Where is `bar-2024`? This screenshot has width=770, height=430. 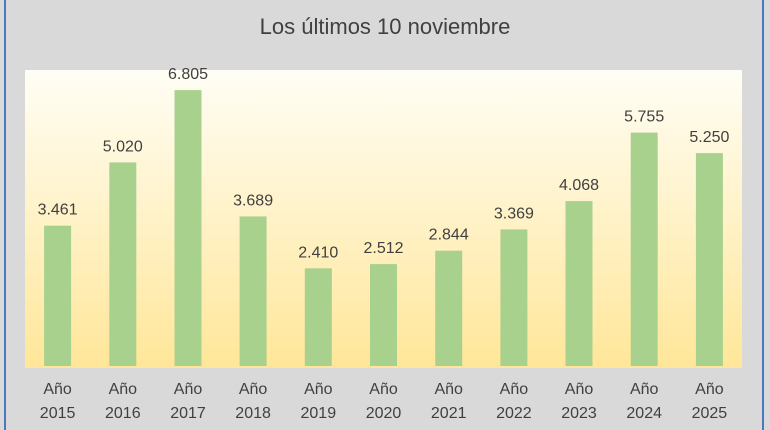 bar-2024 is located at coordinates (644, 249).